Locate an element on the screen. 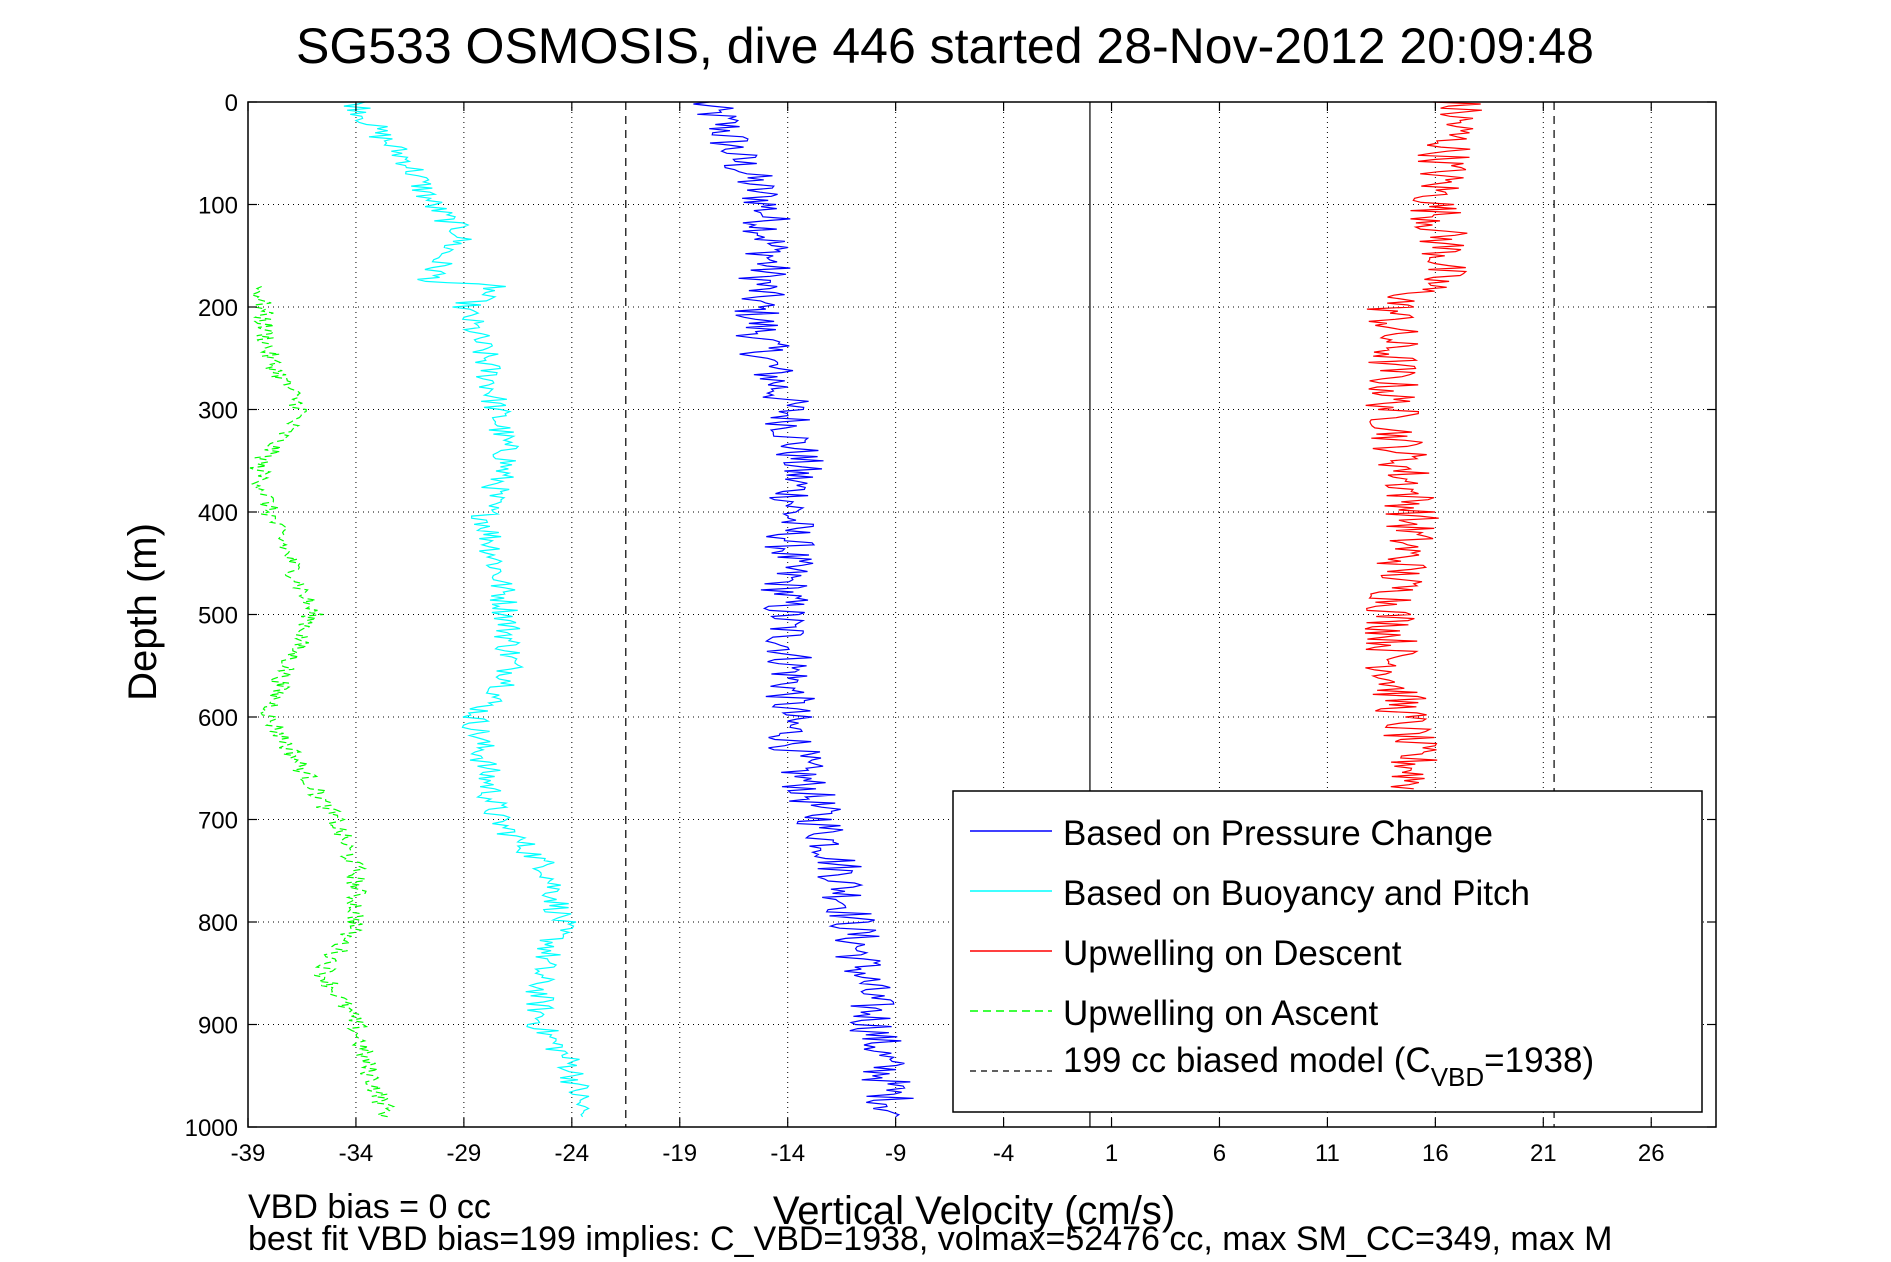 This screenshot has width=1891, height=1262. x-tick-label: 26 is located at coordinates (1651, 1153).